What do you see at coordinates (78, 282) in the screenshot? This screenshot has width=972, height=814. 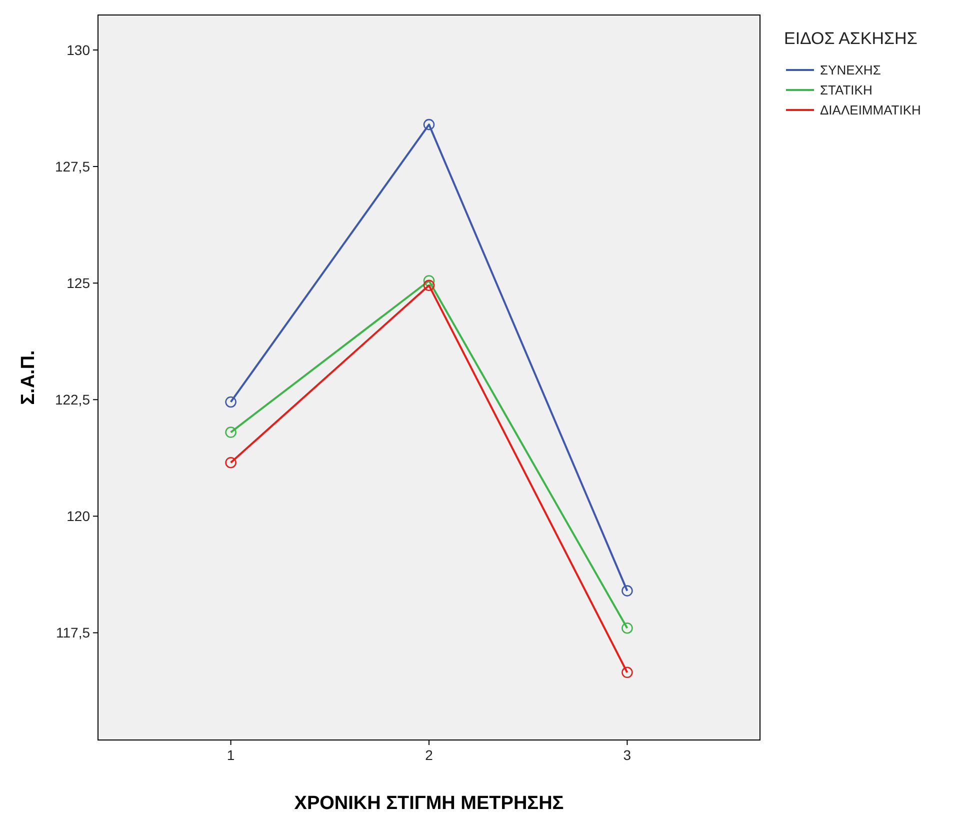 I see `y-tick-label: 125` at bounding box center [78, 282].